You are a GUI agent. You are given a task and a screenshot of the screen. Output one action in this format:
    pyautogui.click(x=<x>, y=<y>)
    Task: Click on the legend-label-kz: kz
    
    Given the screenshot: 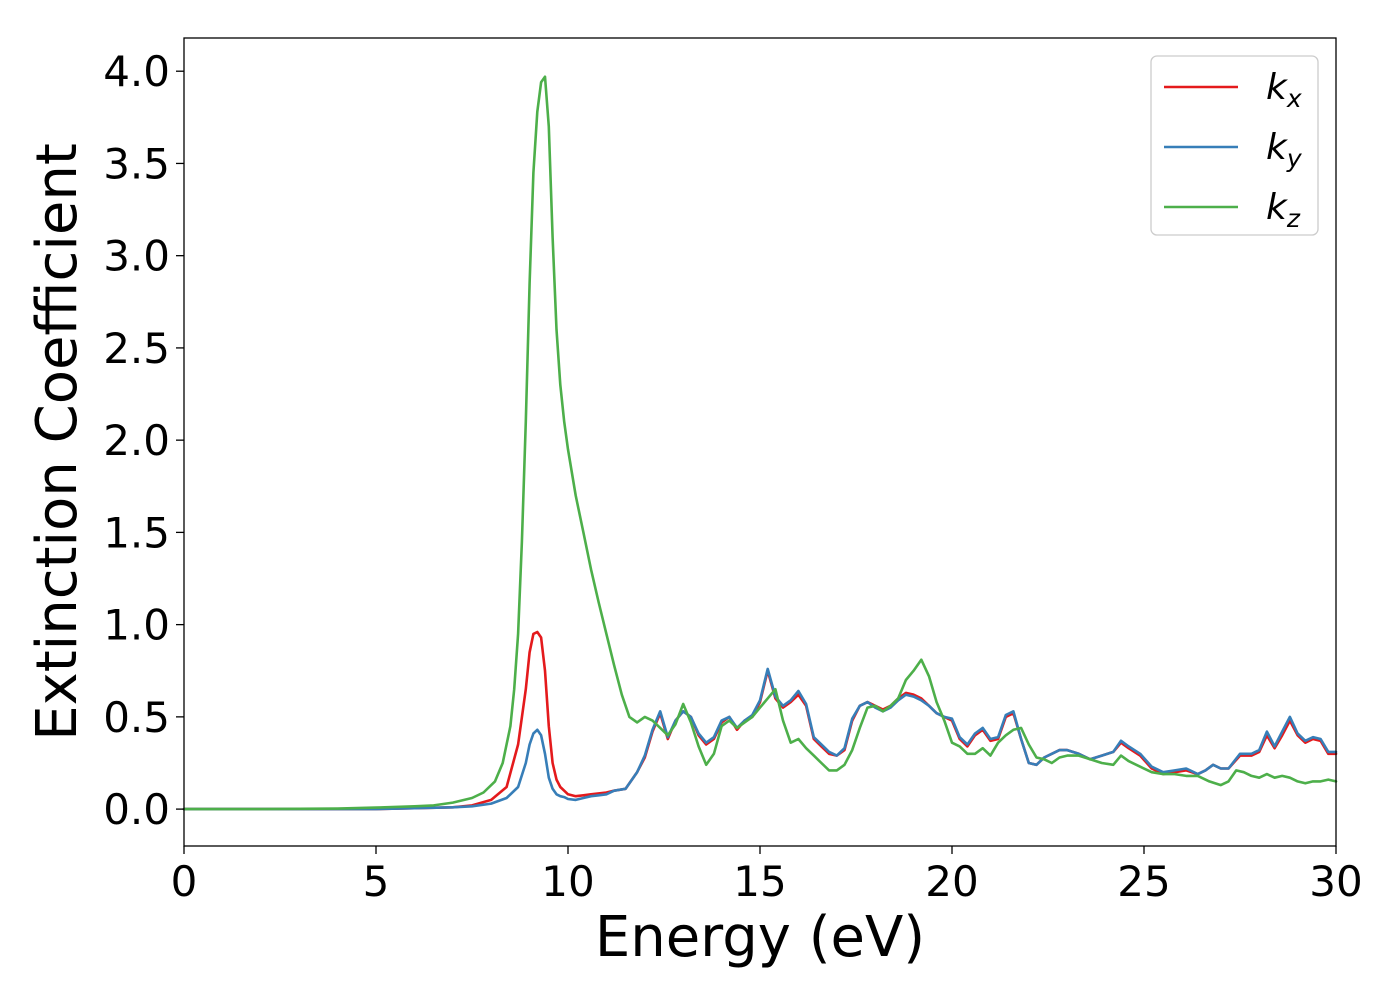 What is the action you would take?
    pyautogui.click(x=1283, y=210)
    